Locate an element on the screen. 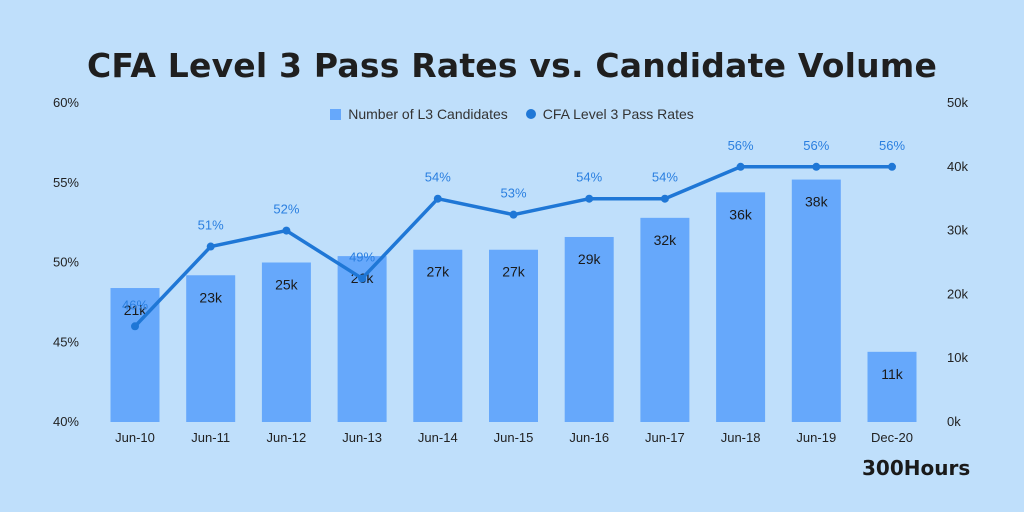  y-right-tick-label: 0k is located at coordinates (954, 421).